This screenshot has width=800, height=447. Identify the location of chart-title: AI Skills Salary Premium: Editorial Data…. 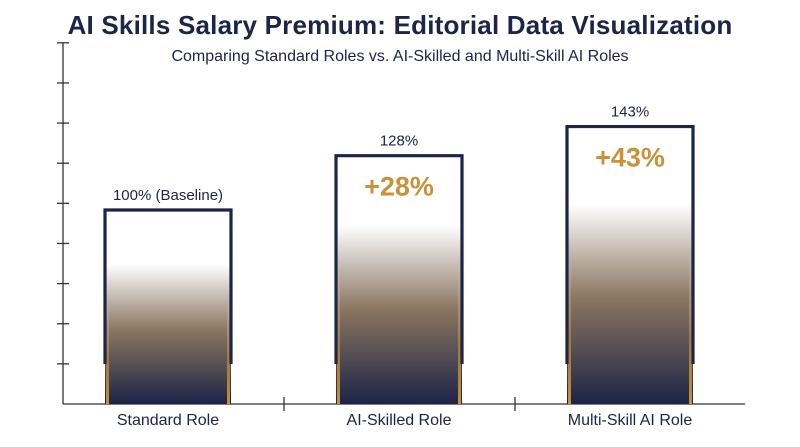
(400, 25).